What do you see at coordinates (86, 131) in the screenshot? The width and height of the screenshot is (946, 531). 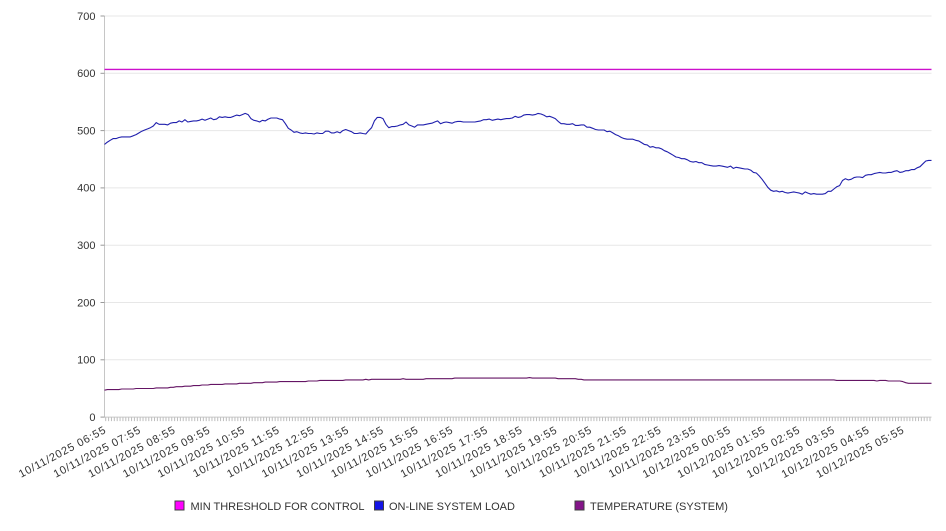 I see `svg-text: 500` at bounding box center [86, 131].